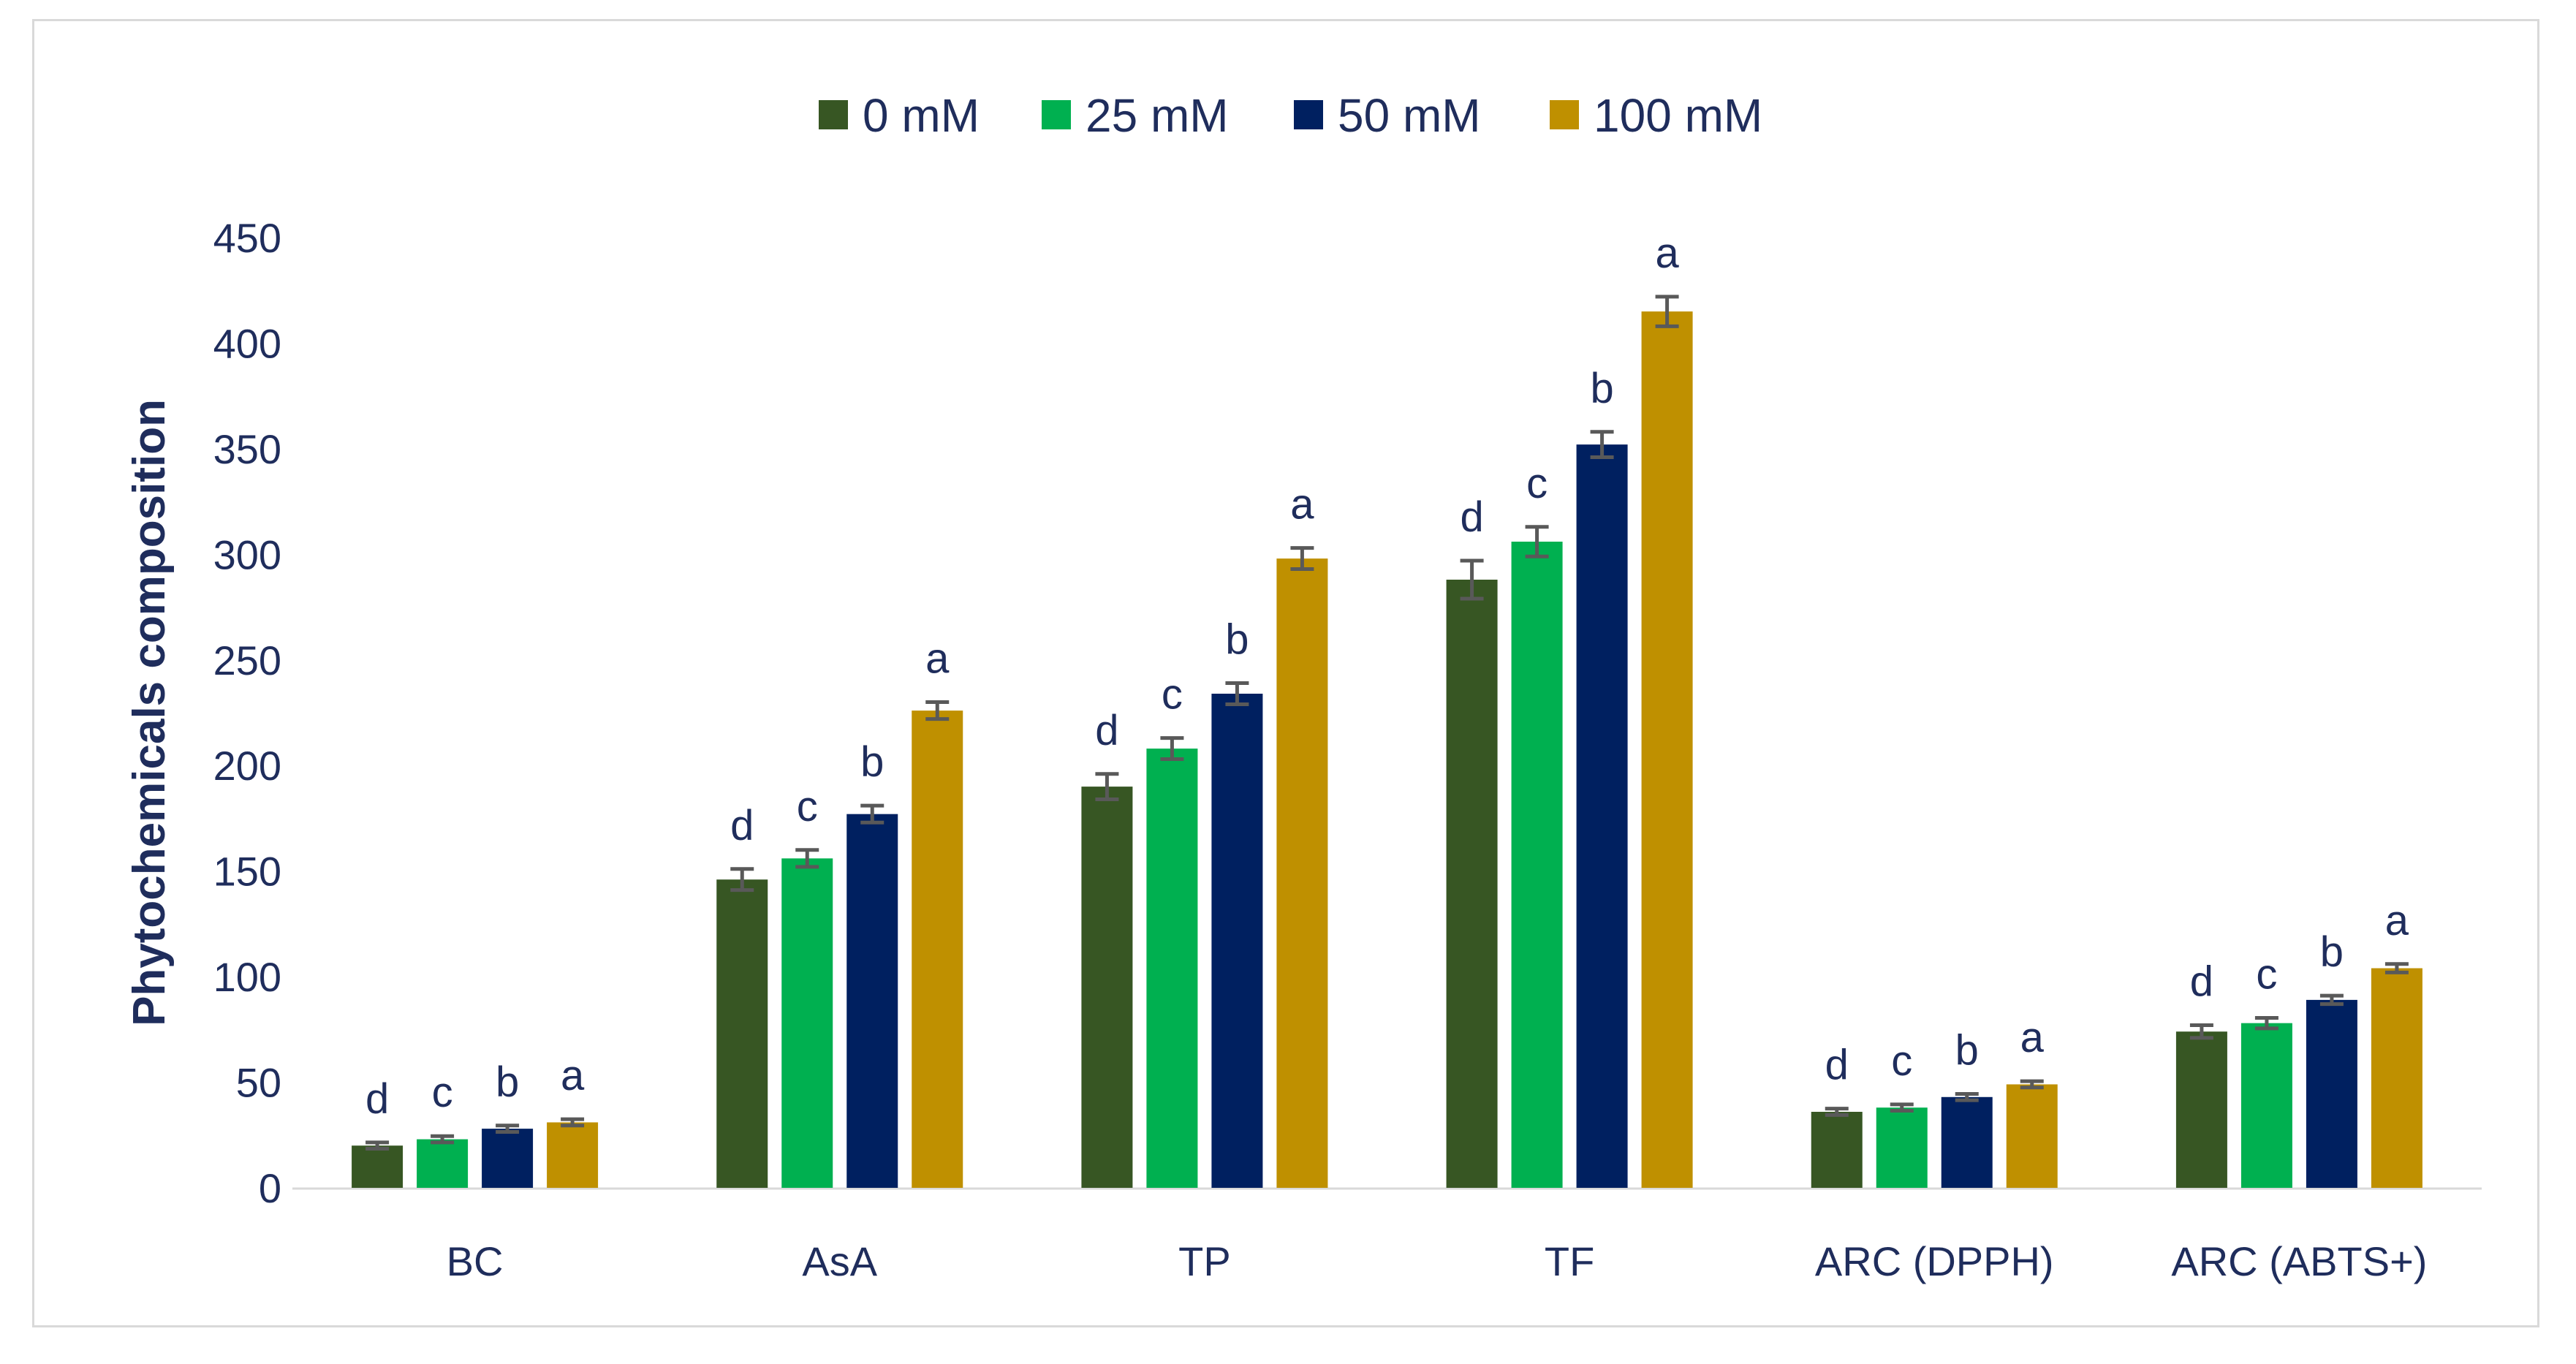  Describe the element at coordinates (1157, 115) in the screenshot. I see `legend-label: 25 mM` at that location.